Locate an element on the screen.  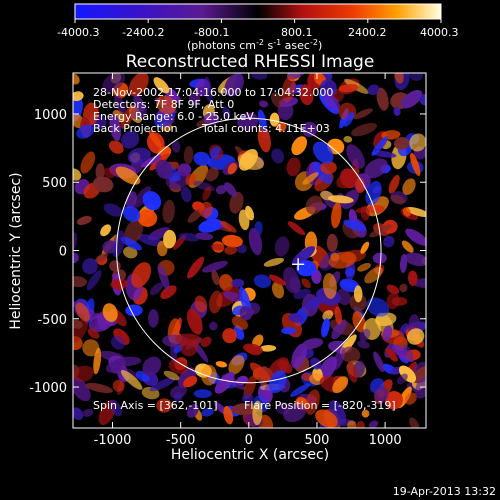
x-axis-label: Heliocentric X (arcsec) is located at coordinates (250, 455).